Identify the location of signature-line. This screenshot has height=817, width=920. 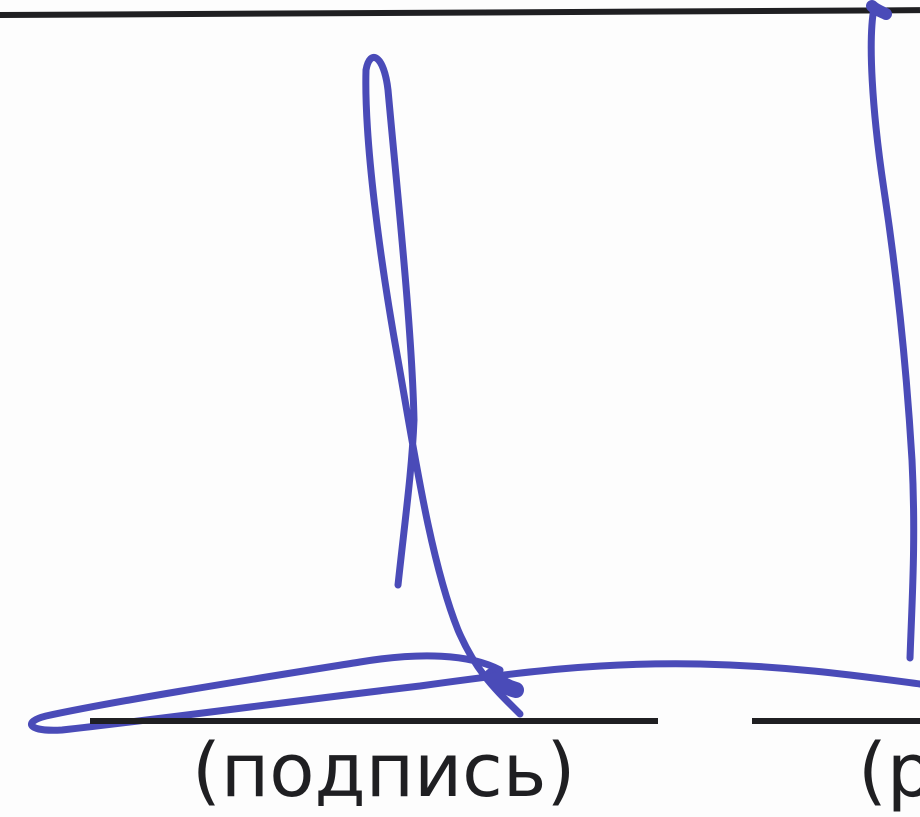
(374, 721).